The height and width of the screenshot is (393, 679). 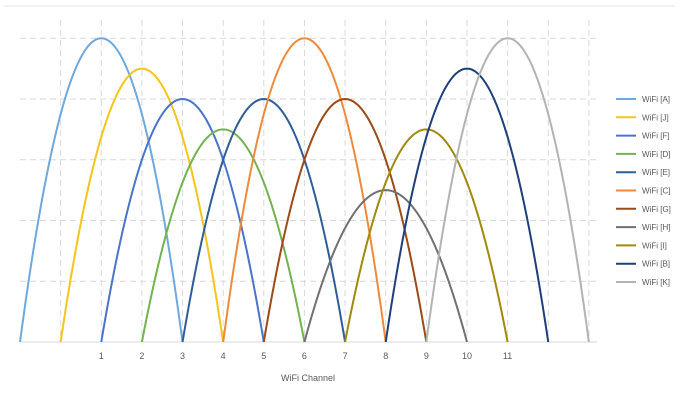 What do you see at coordinates (141, 356) in the screenshot?
I see `x-tick-label: 2` at bounding box center [141, 356].